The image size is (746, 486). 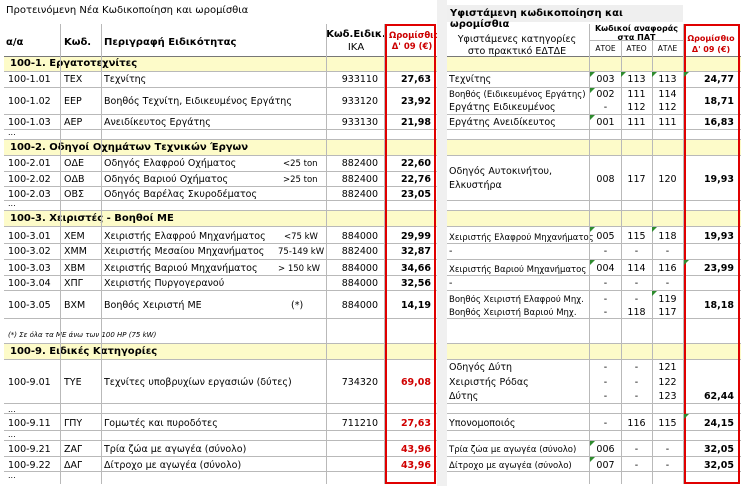 What do you see at coordinates (718, 305) in the screenshot?
I see `old-wage: 18,18` at bounding box center [718, 305].